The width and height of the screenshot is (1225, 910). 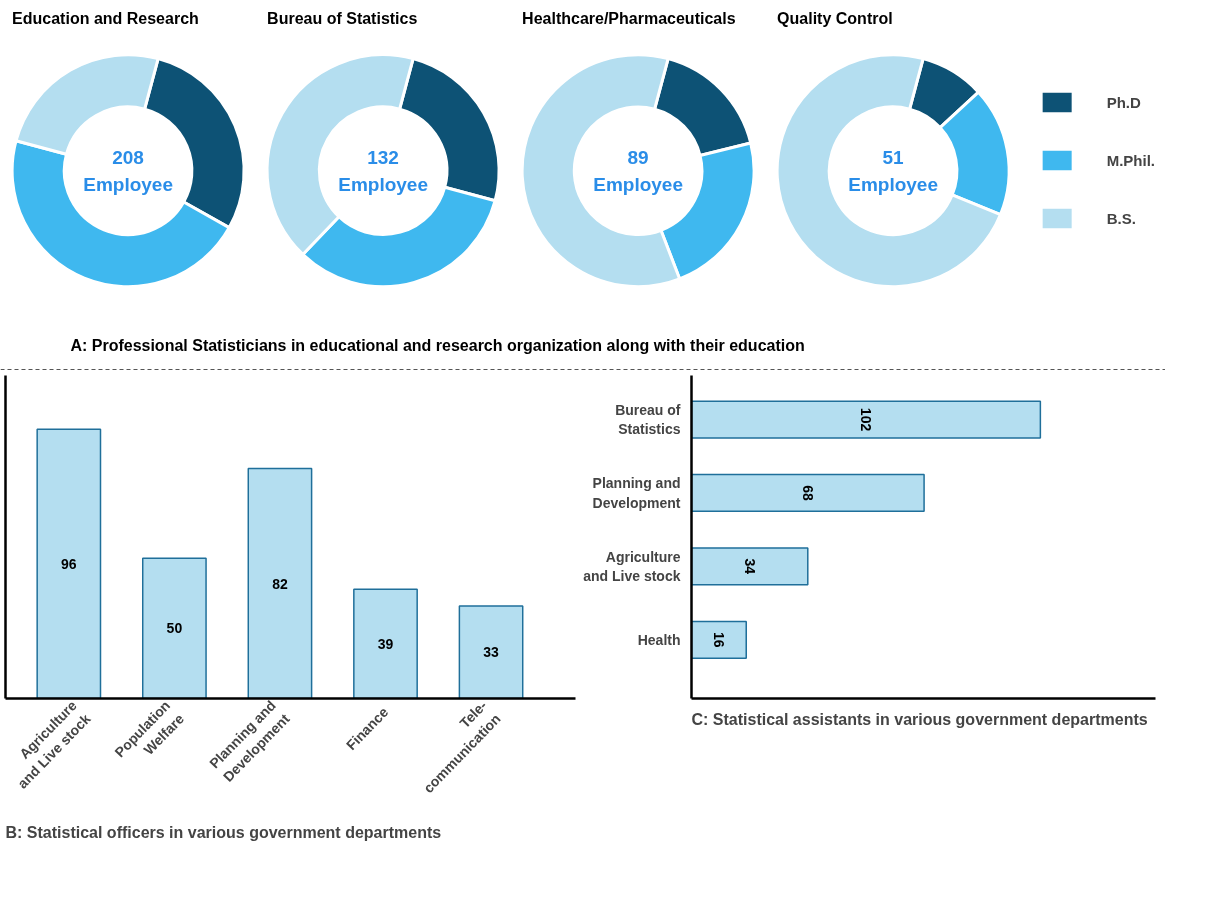 I want to click on chart-title: Bureau of Statistics, so click(x=342, y=18).